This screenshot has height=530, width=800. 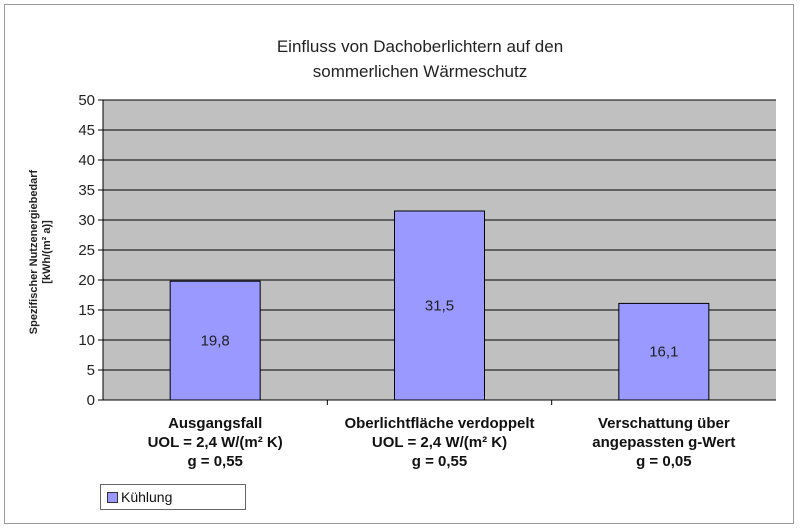 What do you see at coordinates (86, 340) in the screenshot?
I see `y-tick-label-10: 10` at bounding box center [86, 340].